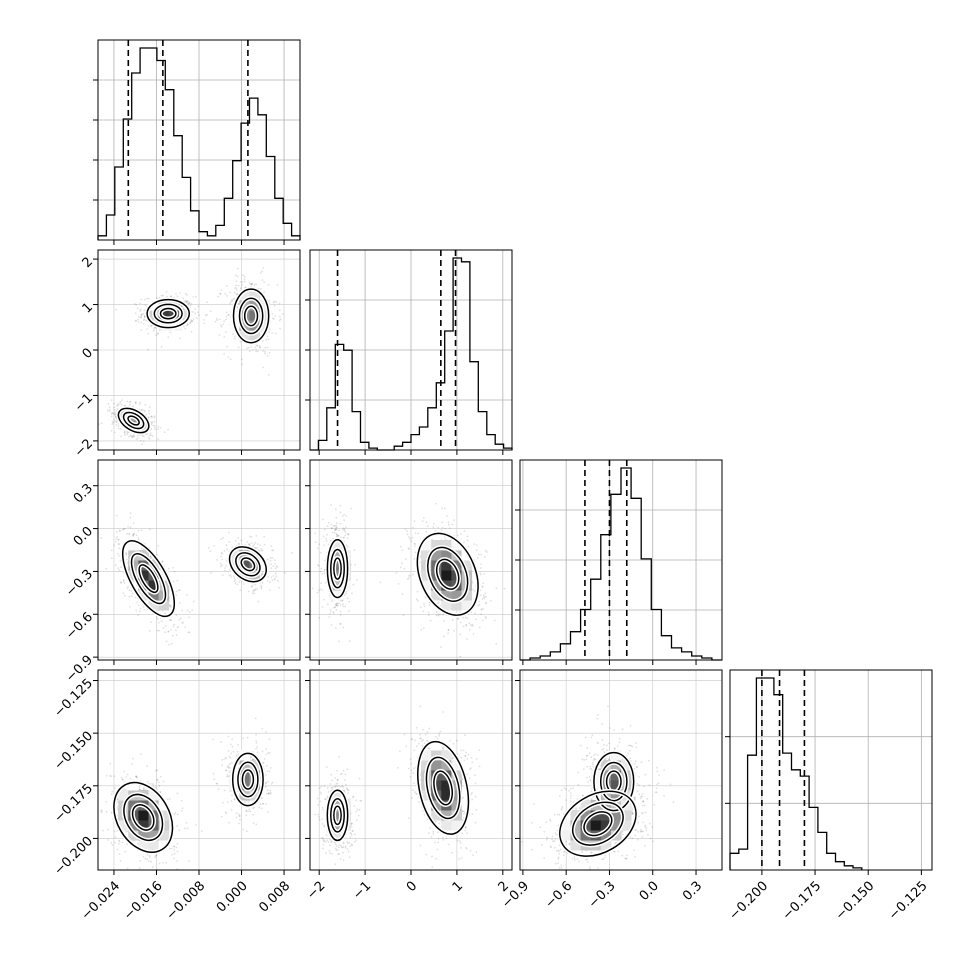 This screenshot has height=970, width=970. Describe the element at coordinates (199, 350) in the screenshot. I see `grid` at that location.